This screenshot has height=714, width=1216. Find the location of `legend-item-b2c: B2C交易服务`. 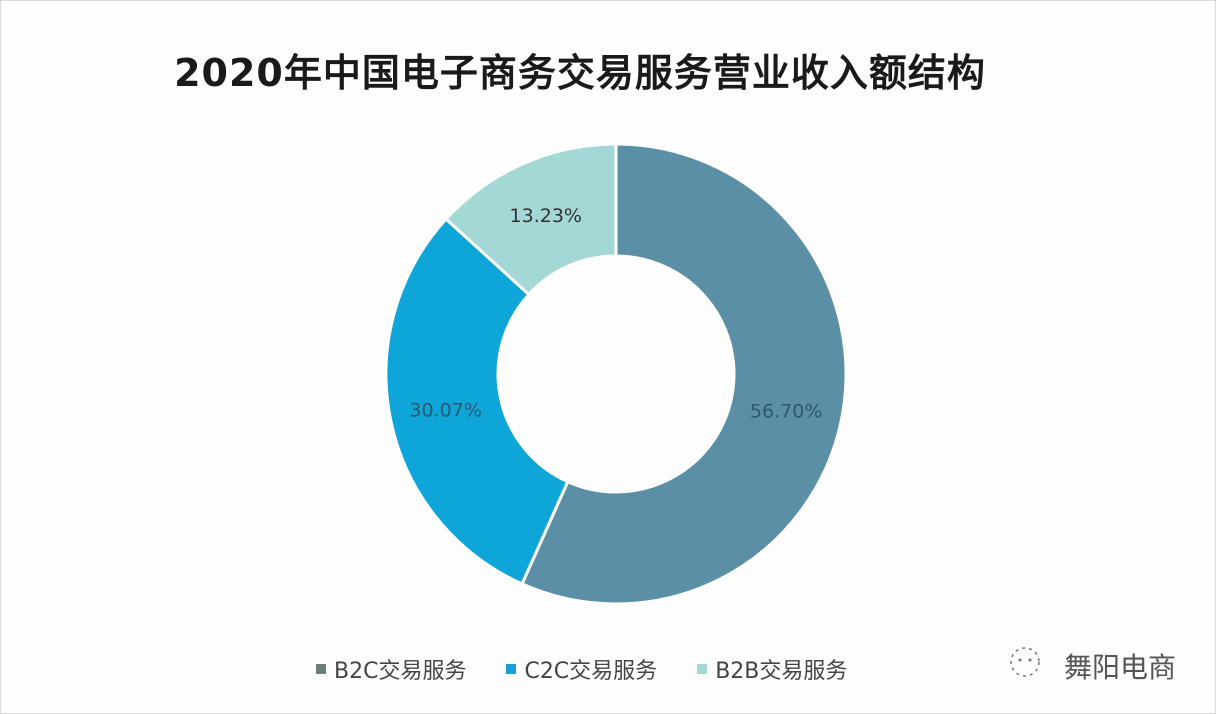

legend-item-b2c: B2C交易服务 is located at coordinates (391, 669).